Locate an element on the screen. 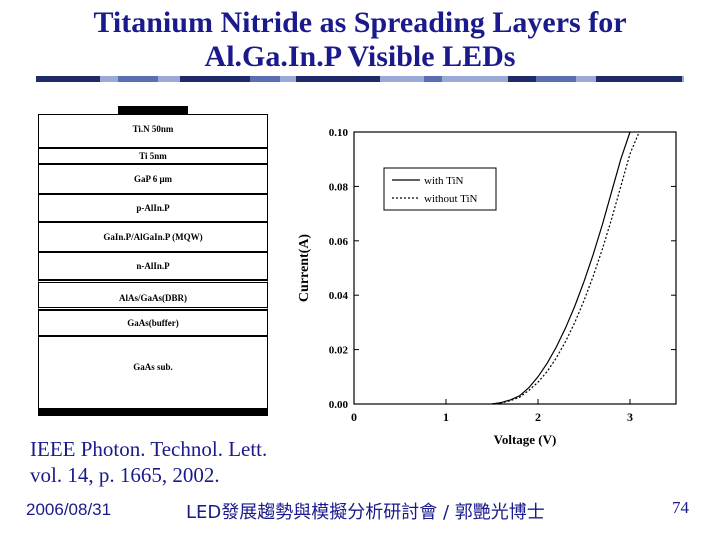  bottom-contact is located at coordinates (153, 412).